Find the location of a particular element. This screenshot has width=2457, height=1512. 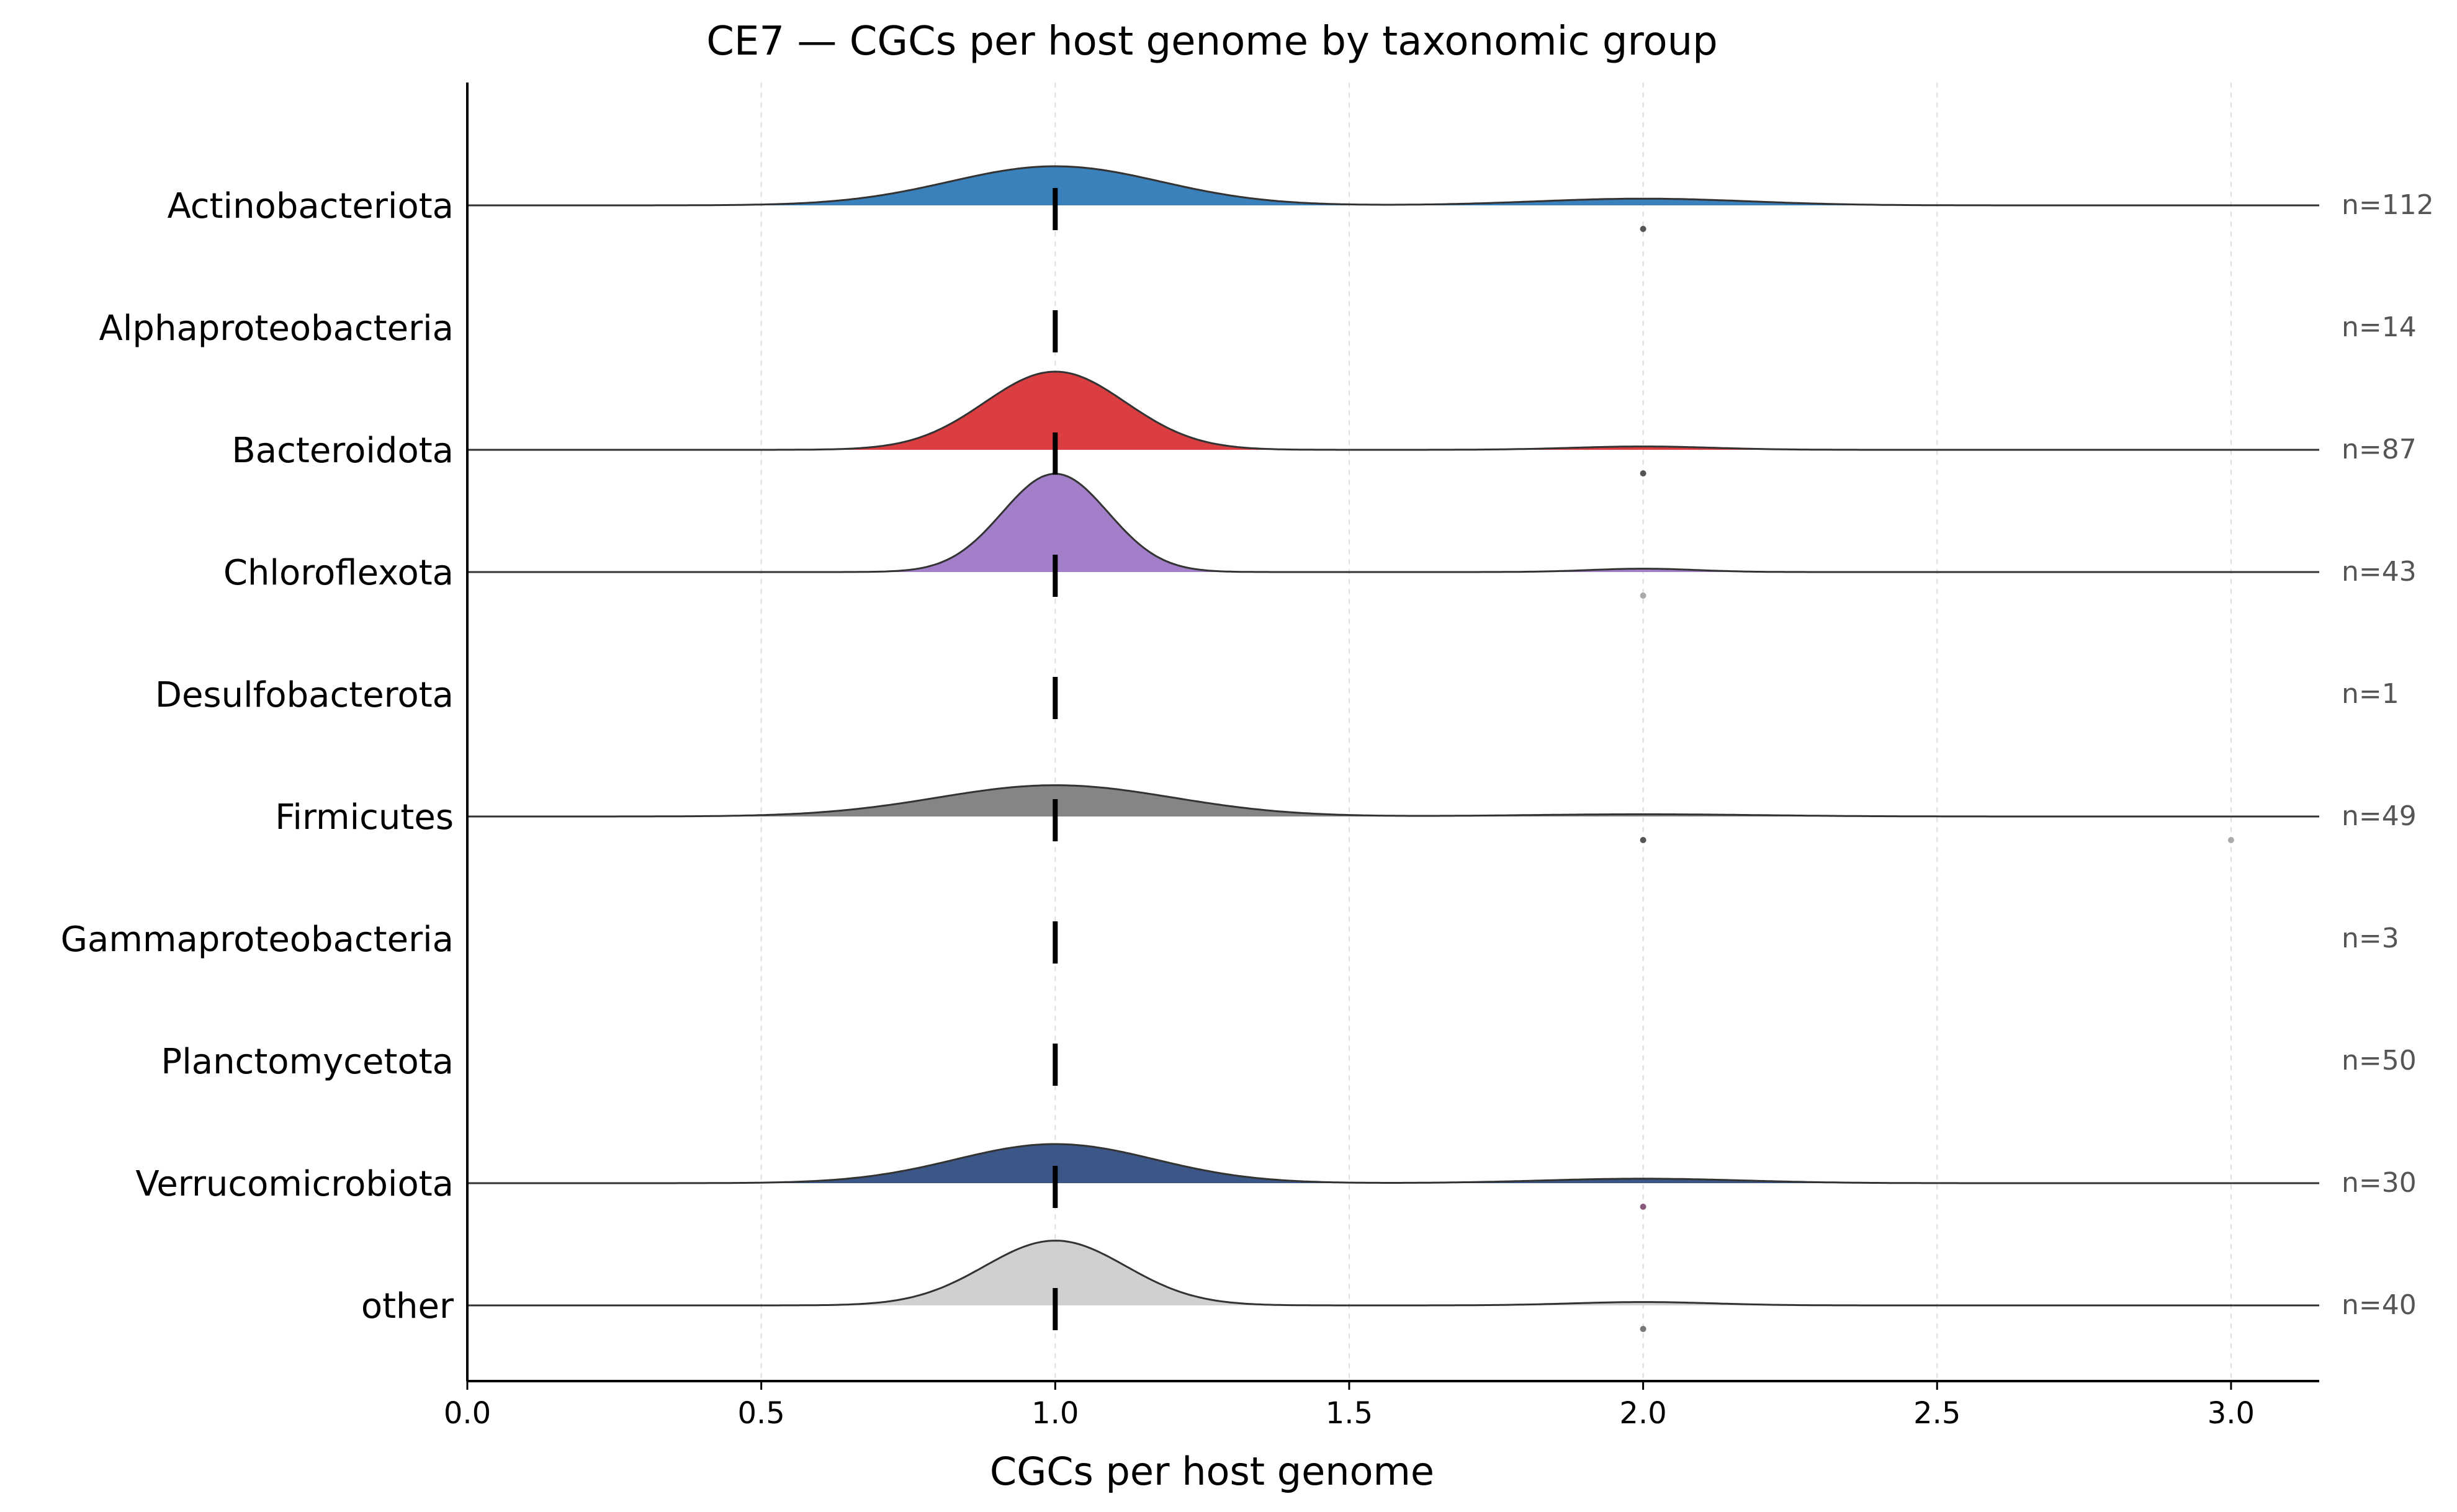

category-label: Desulfobacterota is located at coordinates (304, 695).